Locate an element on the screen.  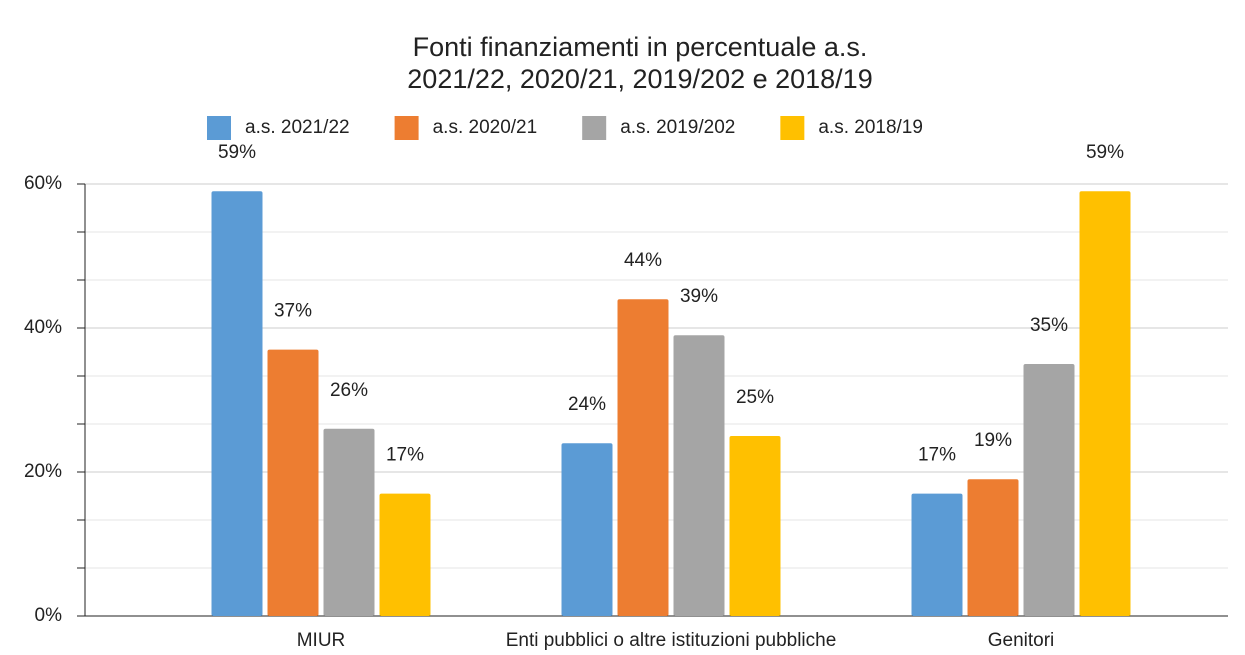
data-label: 35% is located at coordinates (1049, 325).